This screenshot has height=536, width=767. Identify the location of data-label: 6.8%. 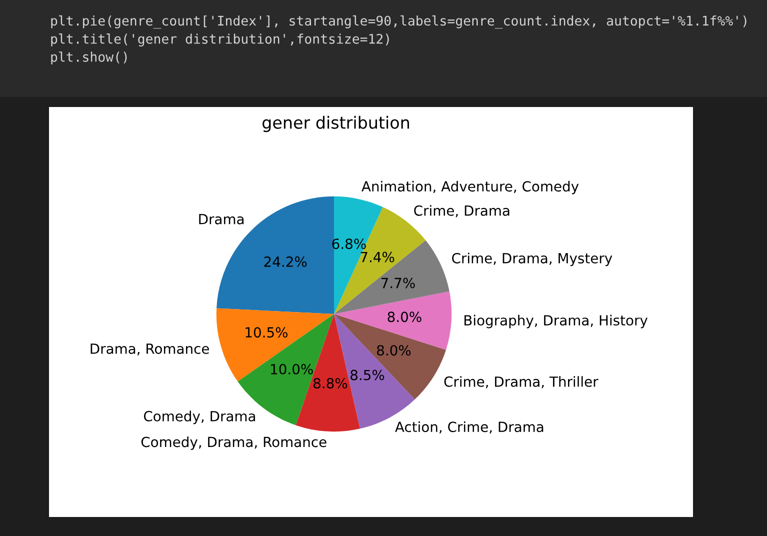
(349, 244).